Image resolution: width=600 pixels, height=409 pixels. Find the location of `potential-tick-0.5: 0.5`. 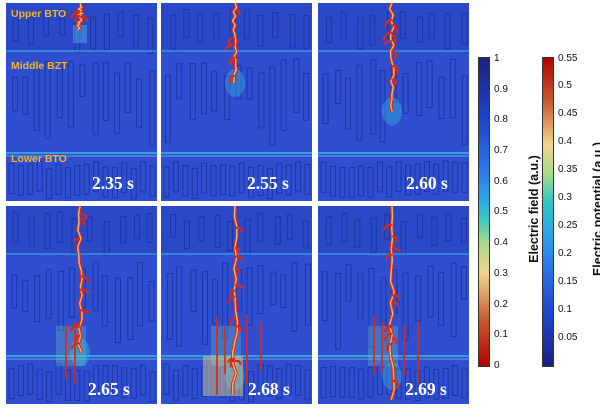

potential-tick-0.5: 0.5 is located at coordinates (565, 85).